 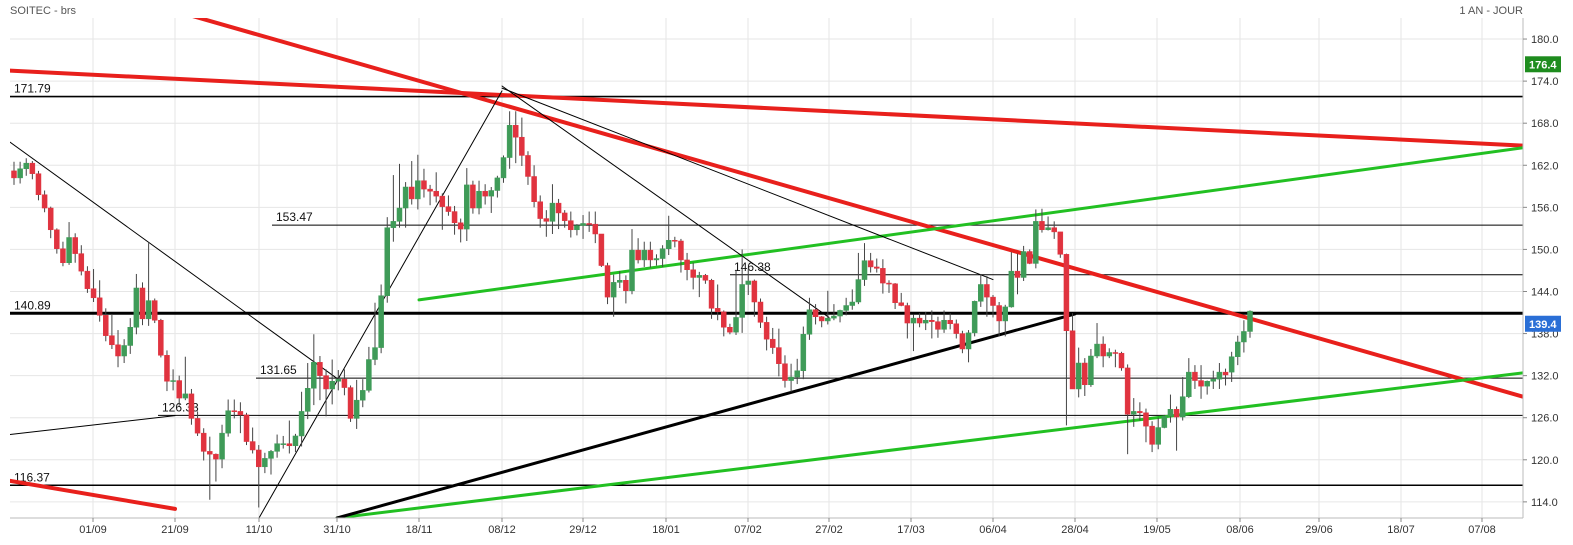 I want to click on y-tick-label: 126.0, so click(x=1545, y=419).